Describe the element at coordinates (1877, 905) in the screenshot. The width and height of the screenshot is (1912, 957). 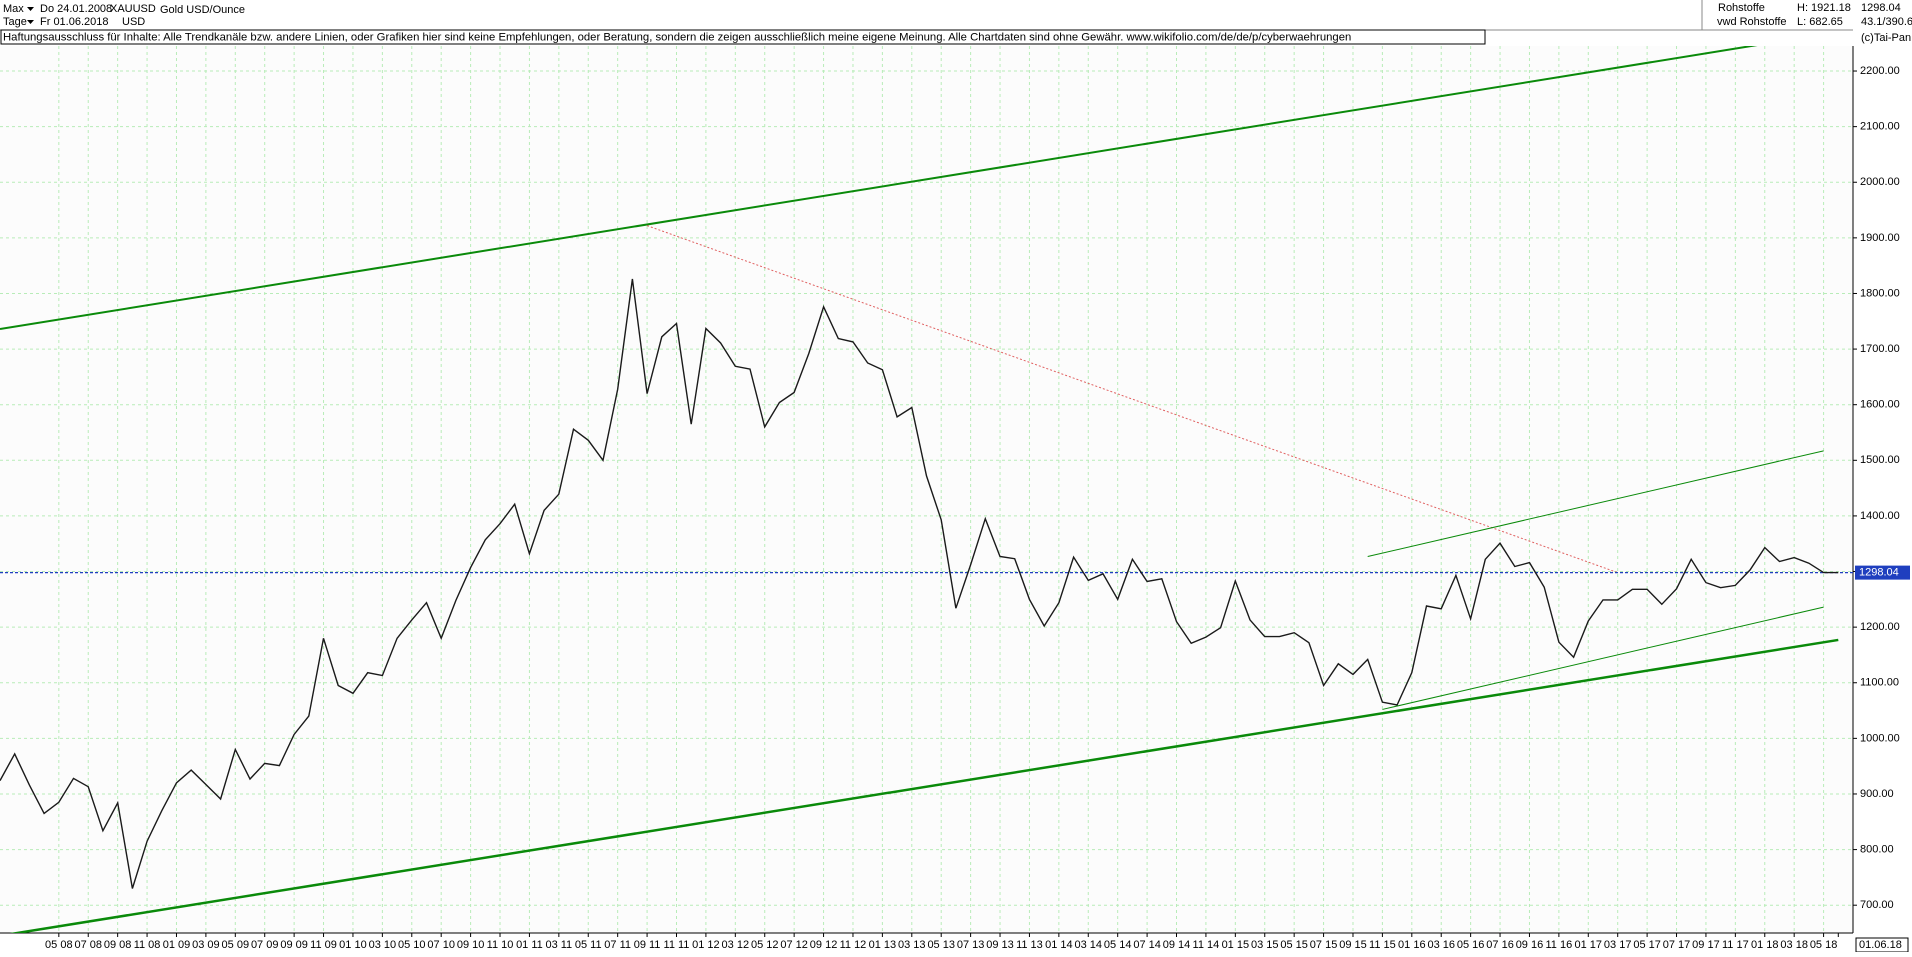
I see `y-tick-label: 700.00` at that location.